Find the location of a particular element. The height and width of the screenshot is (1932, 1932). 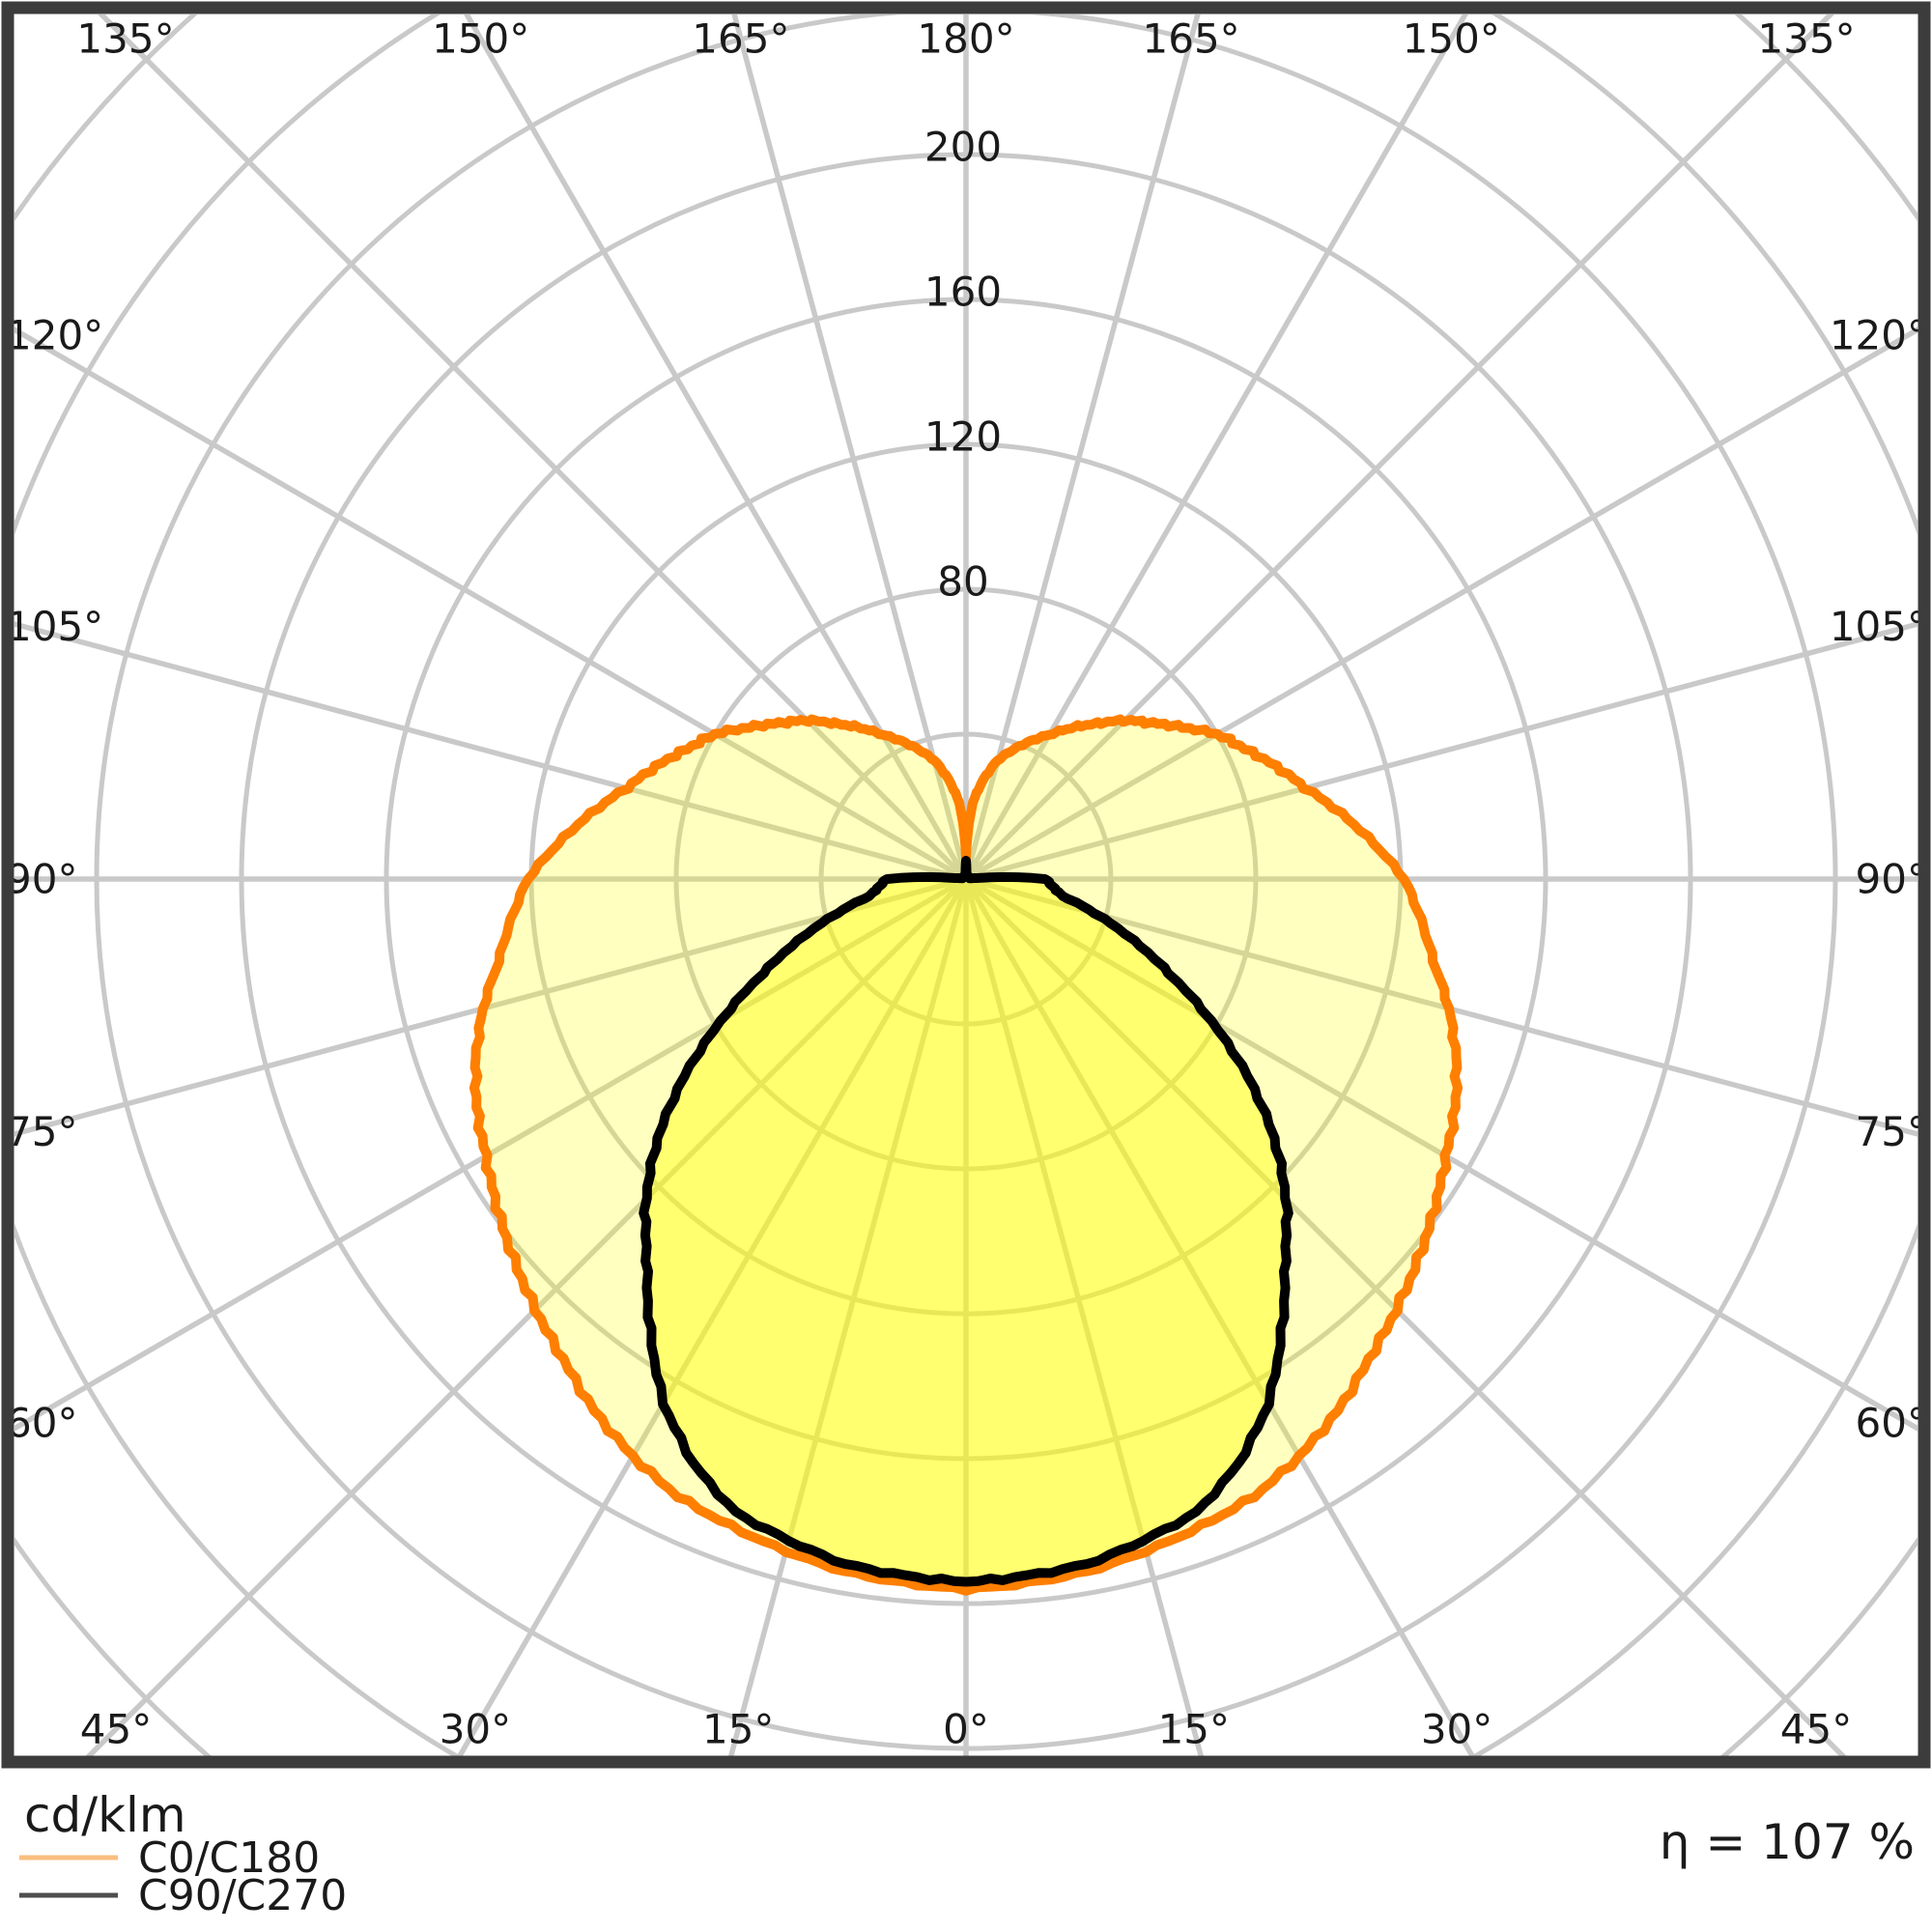

c90-c270-curve is located at coordinates (966, 1221).